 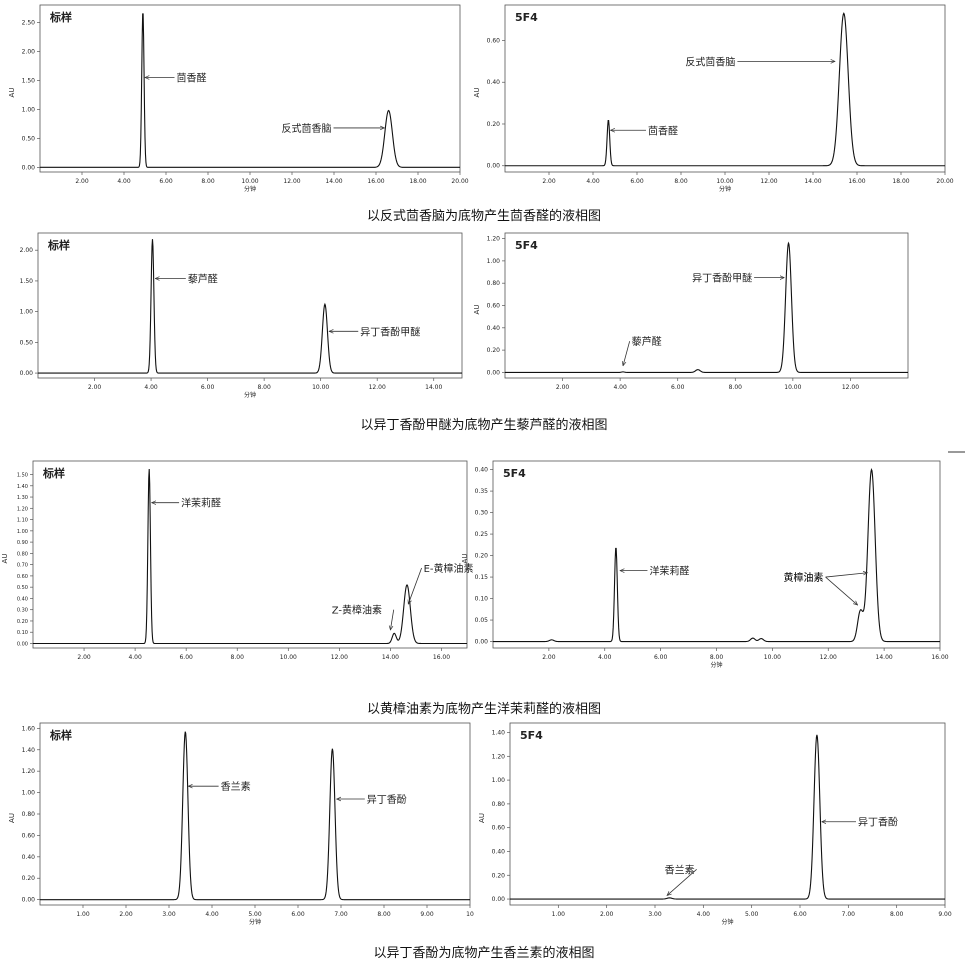 I want to click on y-tick-label: 1.50, so click(x=29, y=80).